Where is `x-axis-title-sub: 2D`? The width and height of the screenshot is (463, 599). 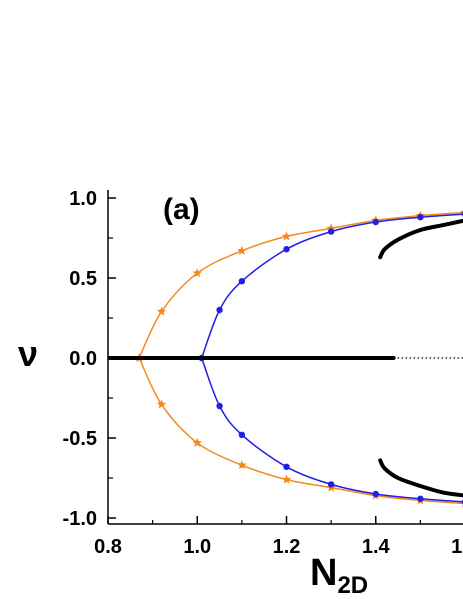 x-axis-title-sub: 2D is located at coordinates (352, 585).